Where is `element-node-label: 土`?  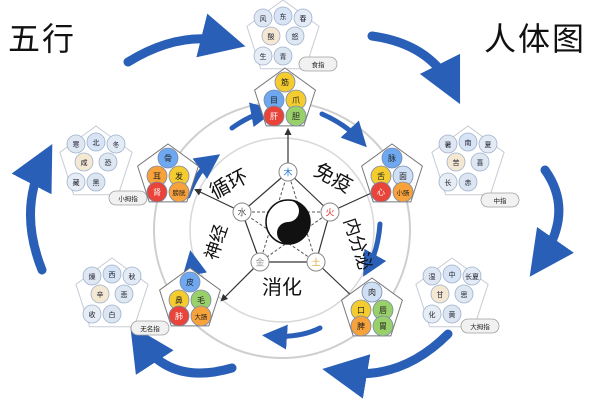
element-node-label: 土 is located at coordinates (315, 263).